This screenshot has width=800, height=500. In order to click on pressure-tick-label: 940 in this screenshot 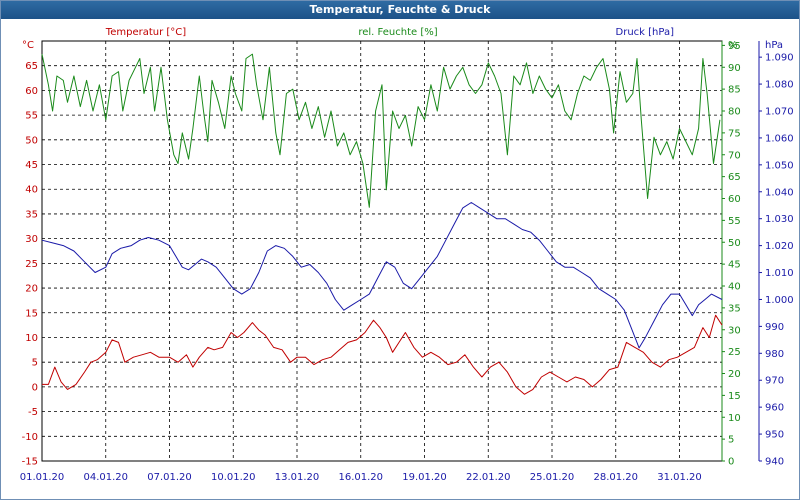, I will do `click(774, 462)`.